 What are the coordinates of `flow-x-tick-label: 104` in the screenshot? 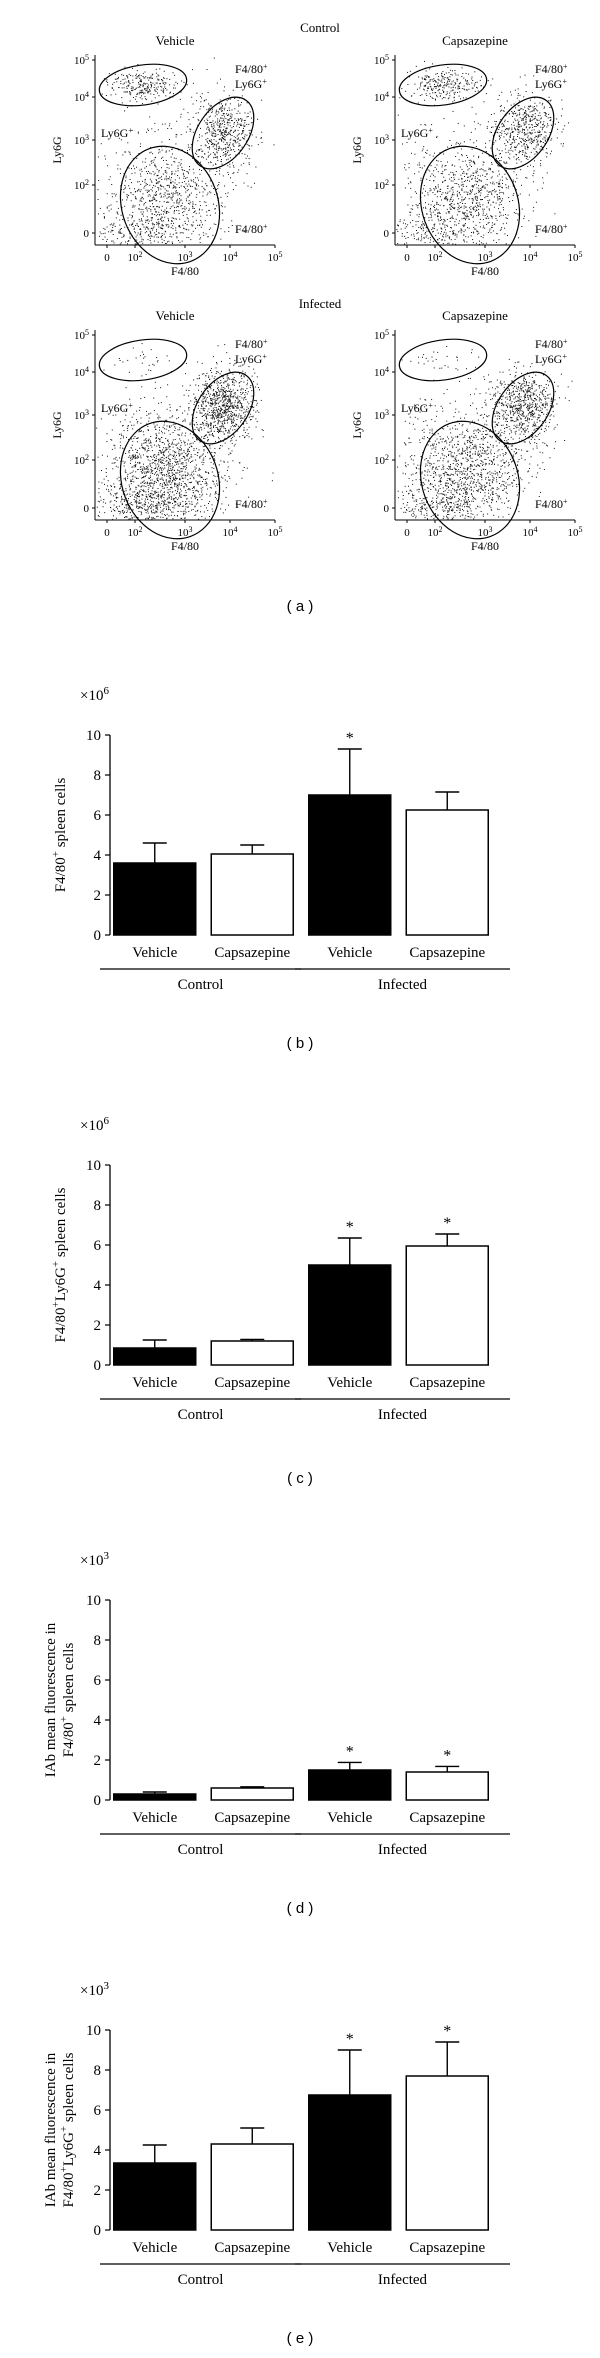 It's located at (230, 532).